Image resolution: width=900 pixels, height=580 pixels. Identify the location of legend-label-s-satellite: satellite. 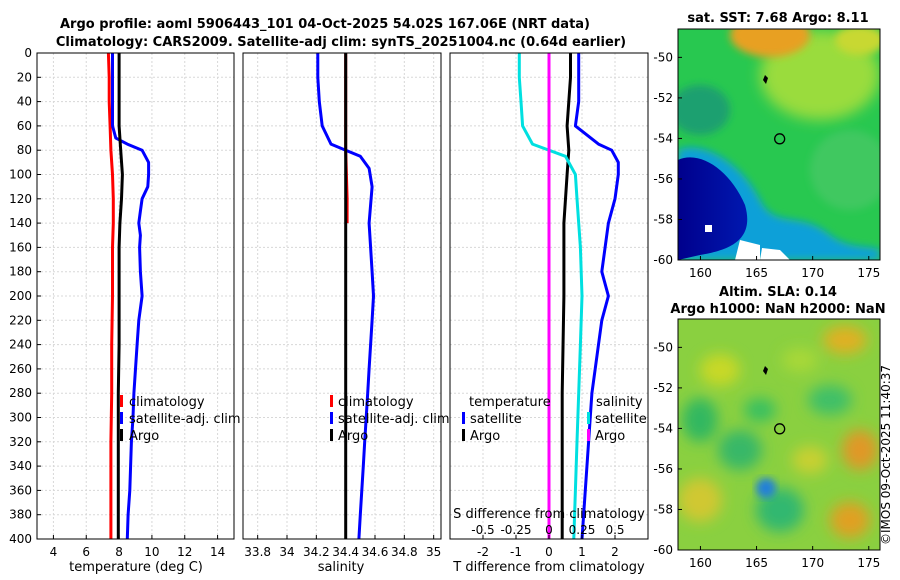
(621, 419).